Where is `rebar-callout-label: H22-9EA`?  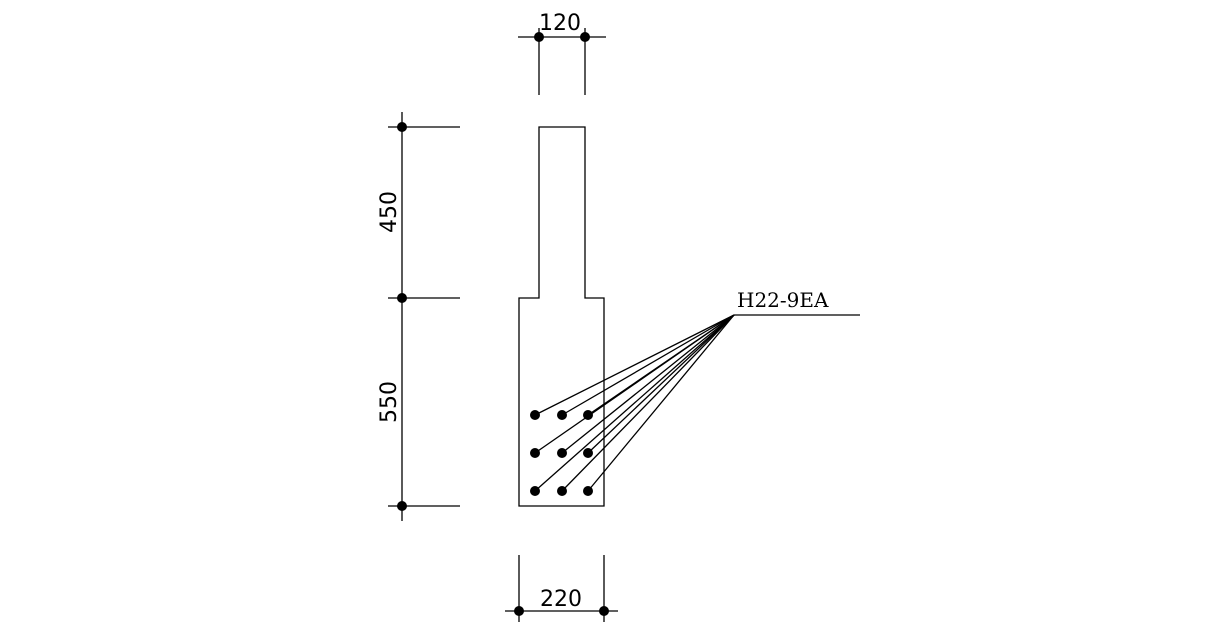 rebar-callout-label: H22-9EA is located at coordinates (783, 300).